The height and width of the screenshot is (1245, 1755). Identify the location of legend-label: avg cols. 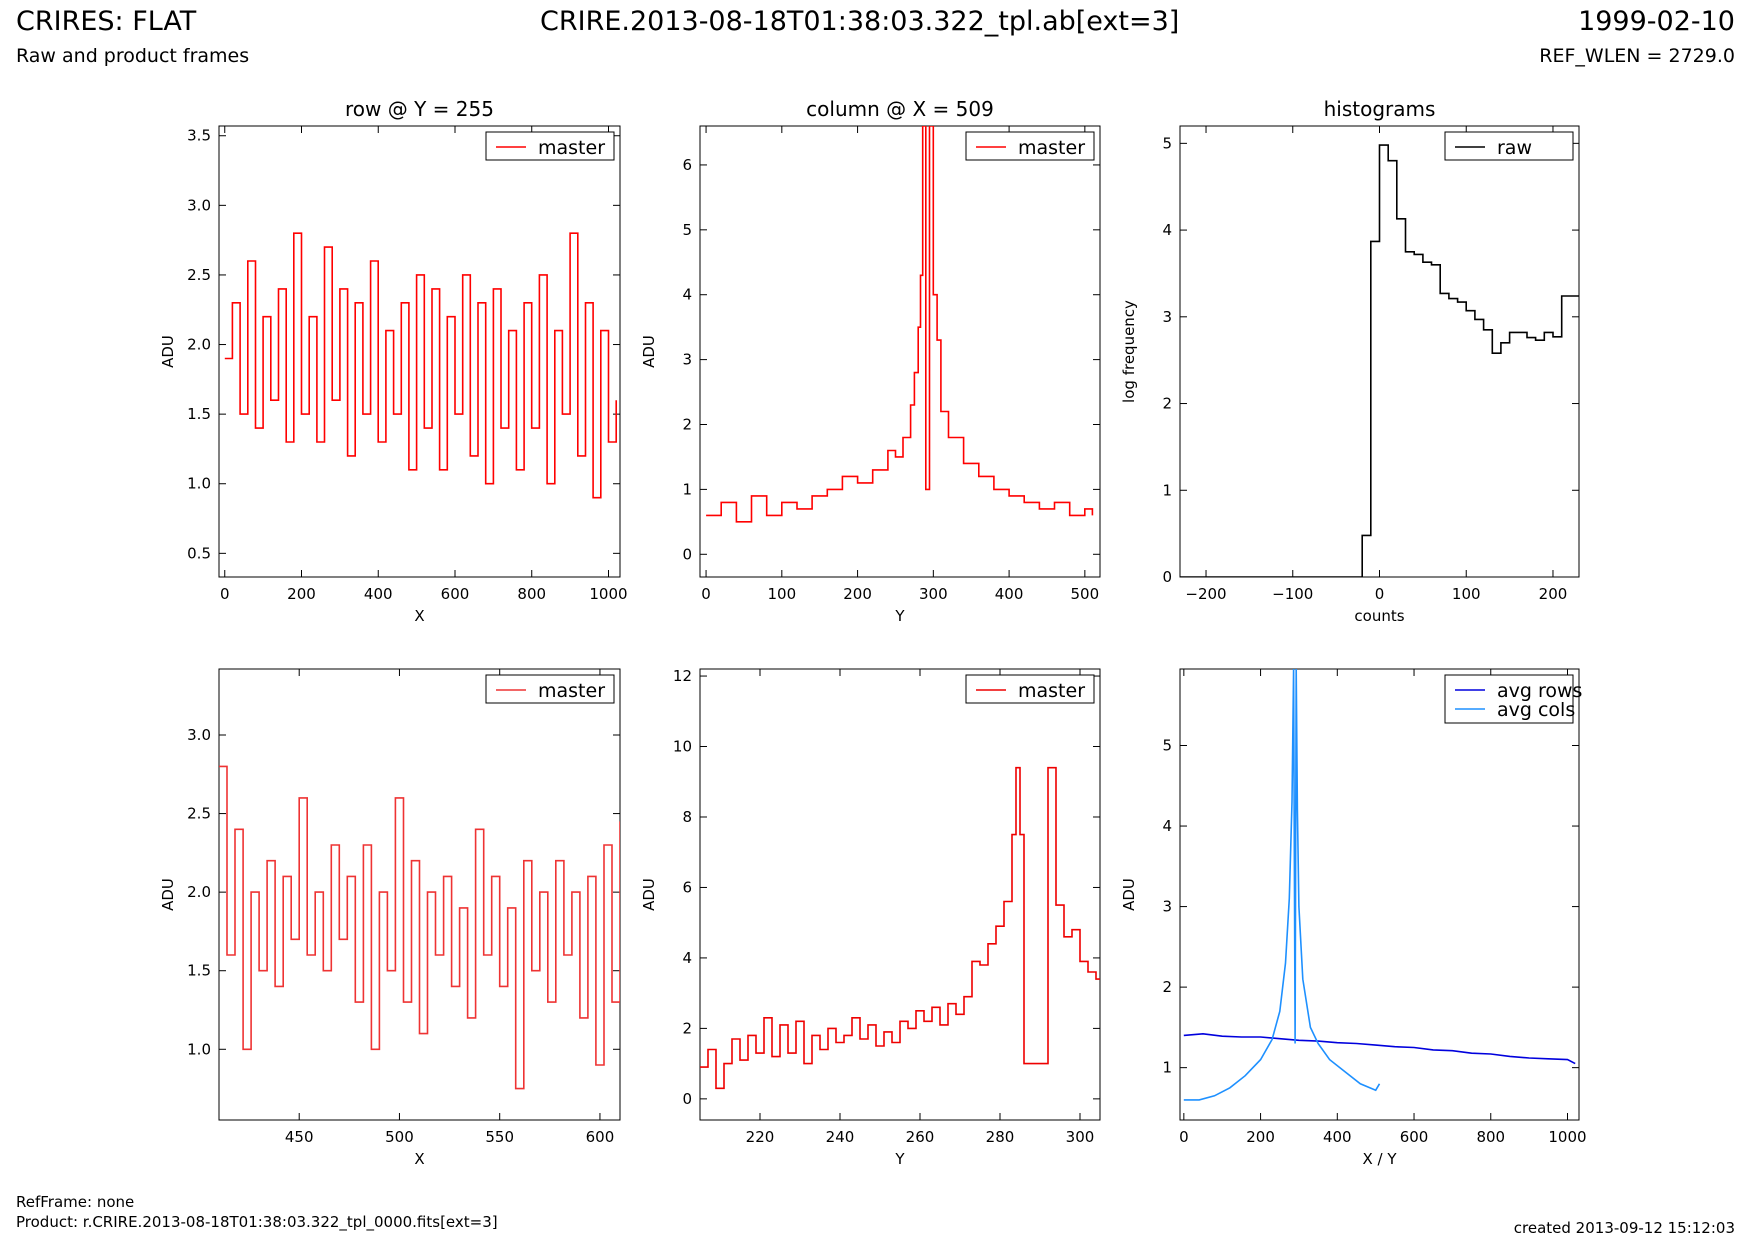
(1536, 710).